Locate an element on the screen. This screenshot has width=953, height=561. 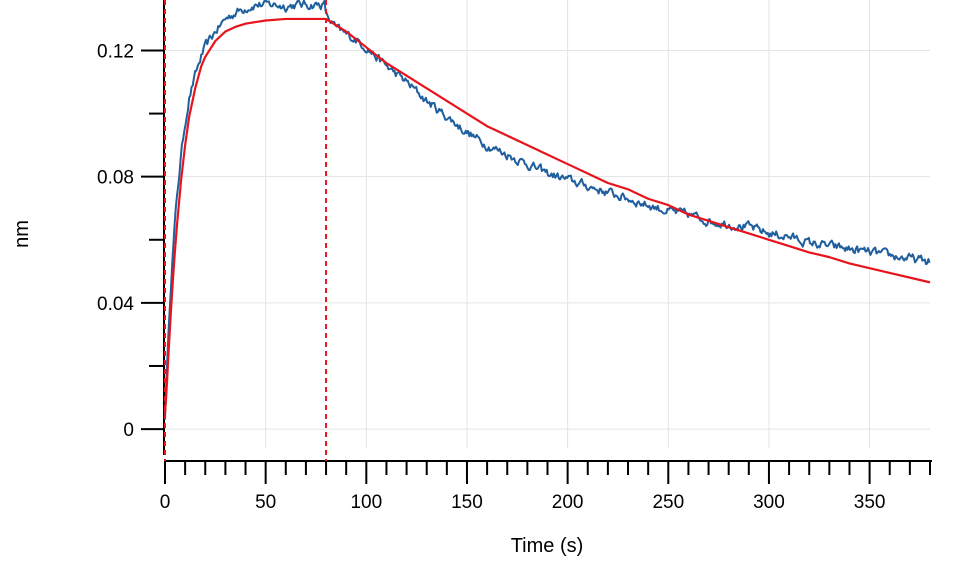
x-tick-label-2: 100 is located at coordinates (366, 502).